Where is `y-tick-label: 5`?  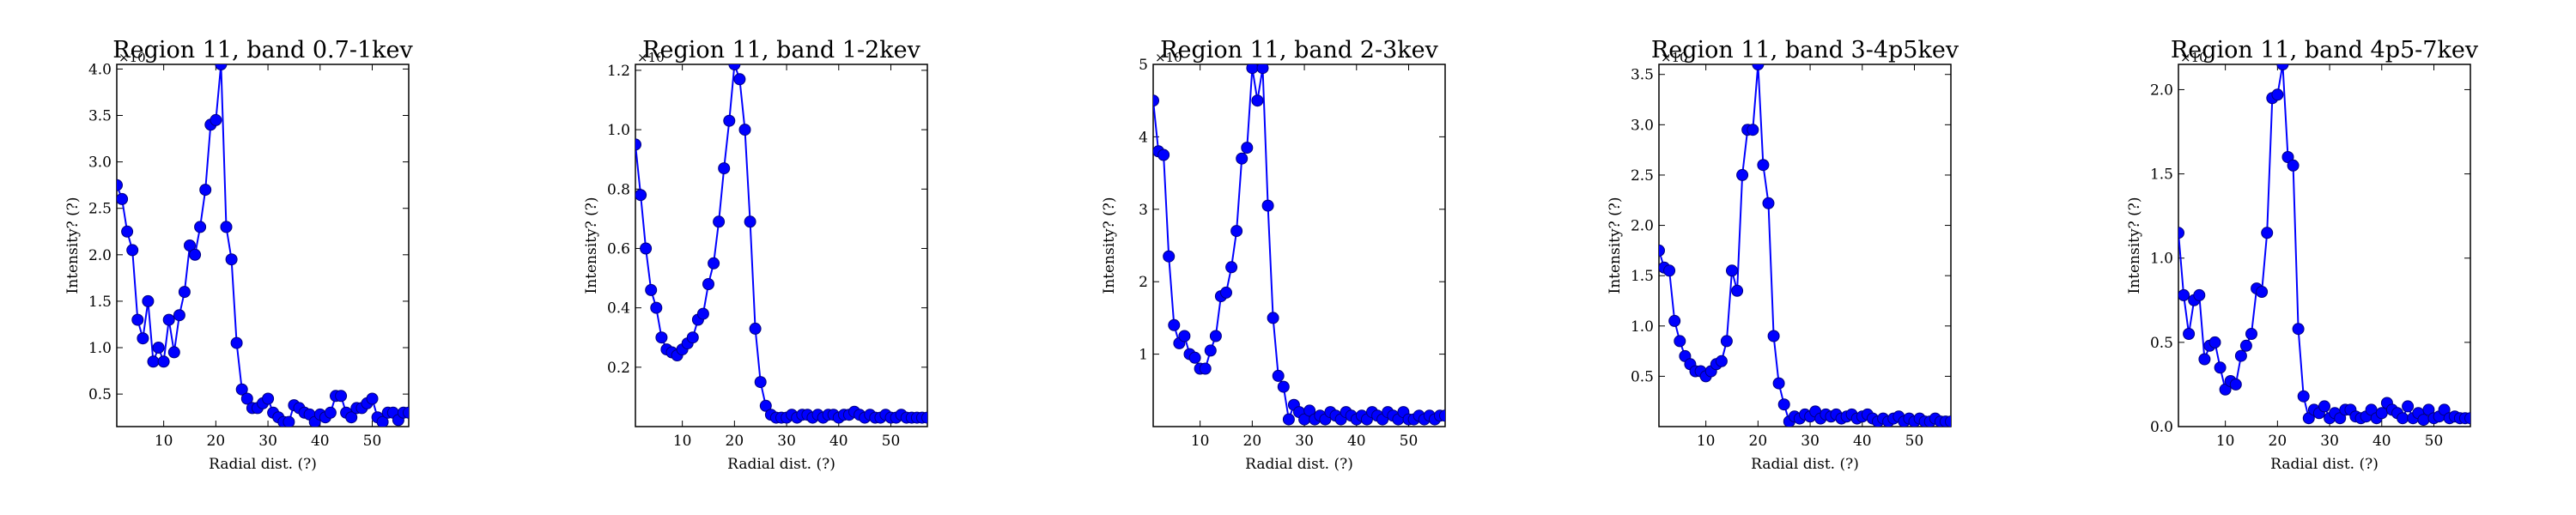
y-tick-label: 5 is located at coordinates (1144, 65).